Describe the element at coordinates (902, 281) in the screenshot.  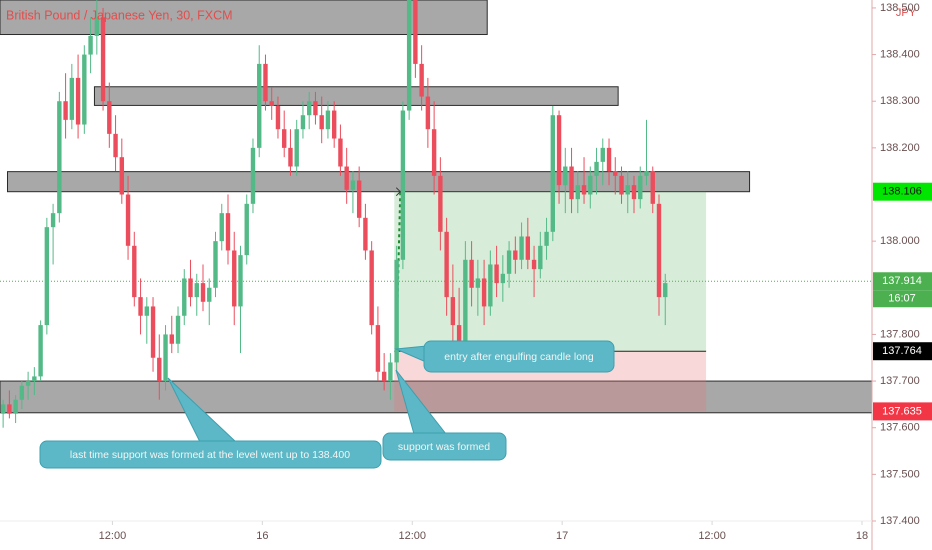
I see `price-tag-label: 137.914` at that location.